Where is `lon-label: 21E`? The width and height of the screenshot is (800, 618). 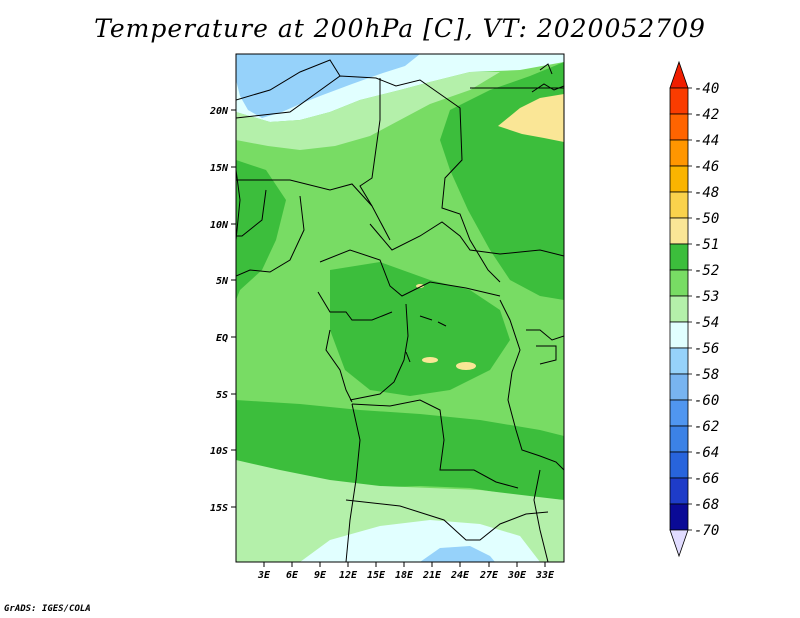 lon-label: 21E is located at coordinates (432, 575).